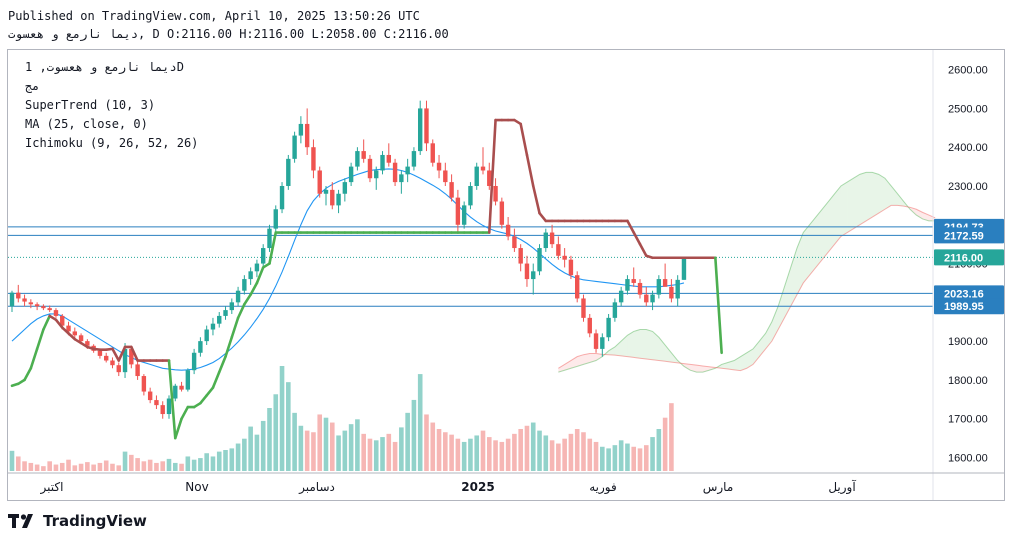 Image resolution: width=1012 pixels, height=541 pixels. Describe the element at coordinates (52, 487) in the screenshot. I see `x-axis-tick-label: اکتبر` at that location.